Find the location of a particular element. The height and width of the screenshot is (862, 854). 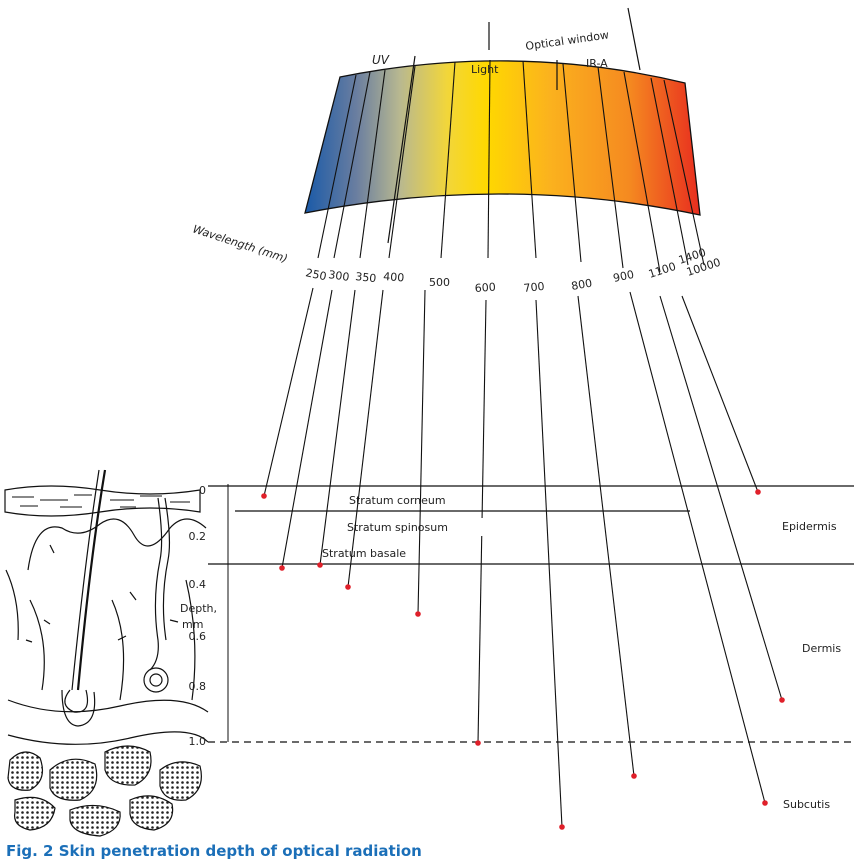

ir-a-label: IR-A is located at coordinates (597, 63).